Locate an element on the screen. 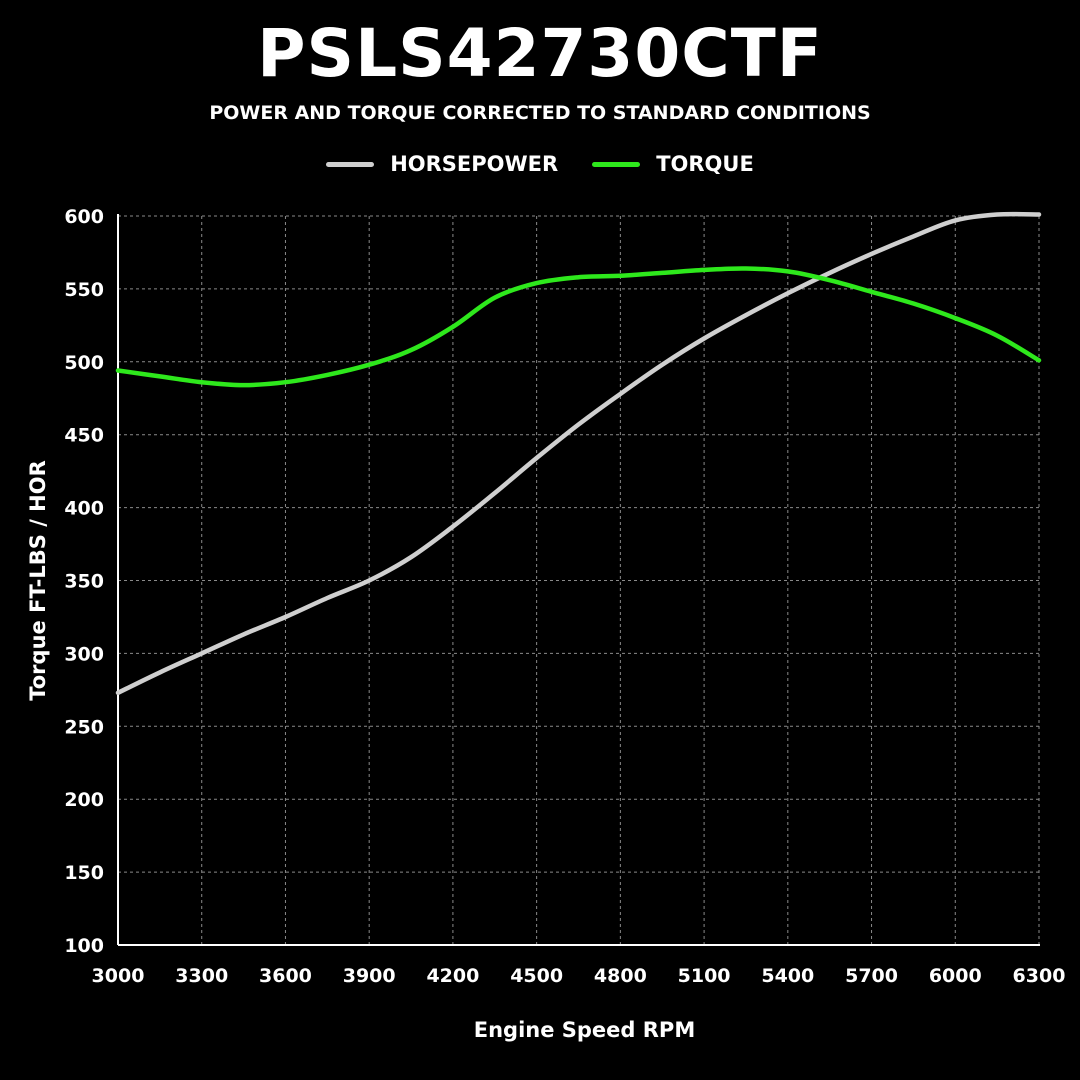  x-tick-label: 4800 is located at coordinates (620, 976).